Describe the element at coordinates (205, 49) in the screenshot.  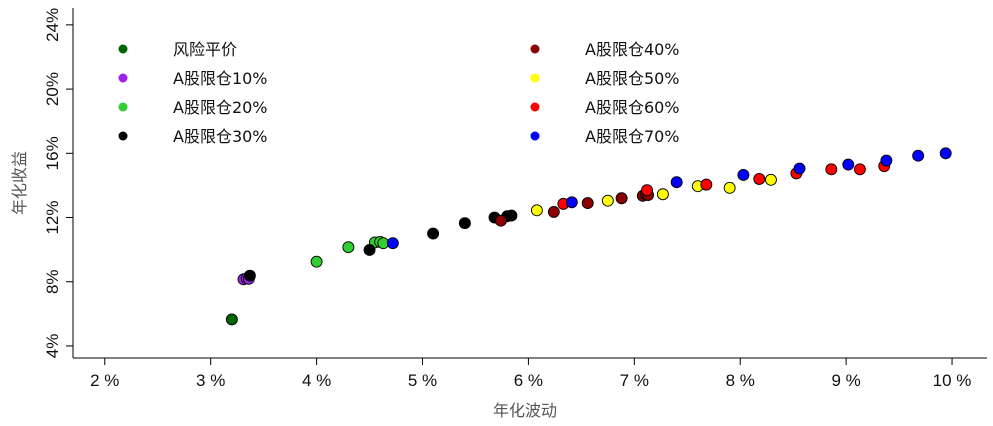
I see `legend-label: 风险平价` at that location.